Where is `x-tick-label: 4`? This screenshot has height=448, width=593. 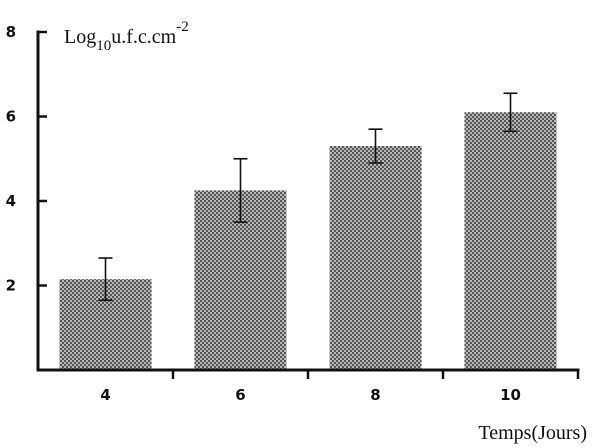 x-tick-label: 4 is located at coordinates (105, 395).